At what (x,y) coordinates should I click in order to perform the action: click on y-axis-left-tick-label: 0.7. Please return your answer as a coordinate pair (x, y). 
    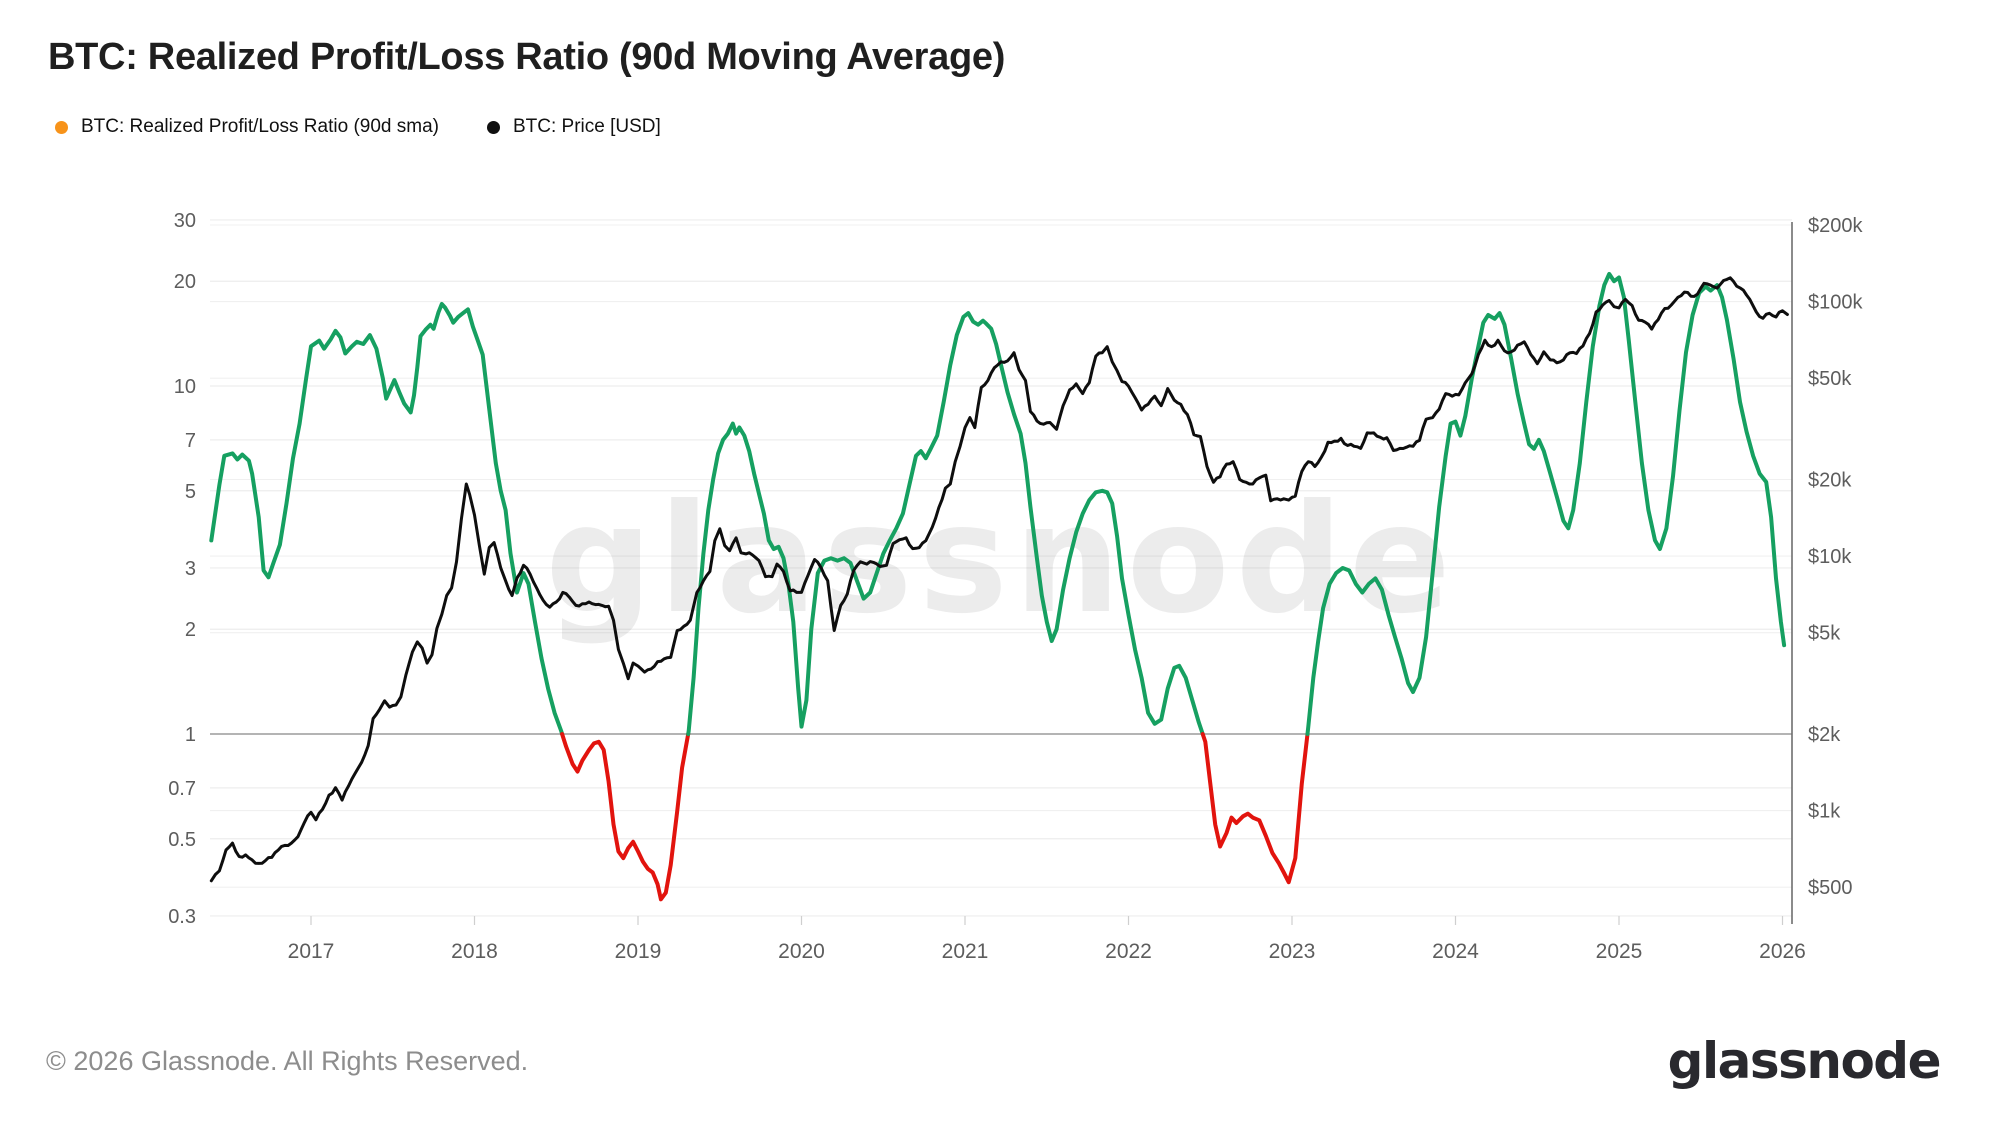
    Looking at the image, I should click on (182, 789).